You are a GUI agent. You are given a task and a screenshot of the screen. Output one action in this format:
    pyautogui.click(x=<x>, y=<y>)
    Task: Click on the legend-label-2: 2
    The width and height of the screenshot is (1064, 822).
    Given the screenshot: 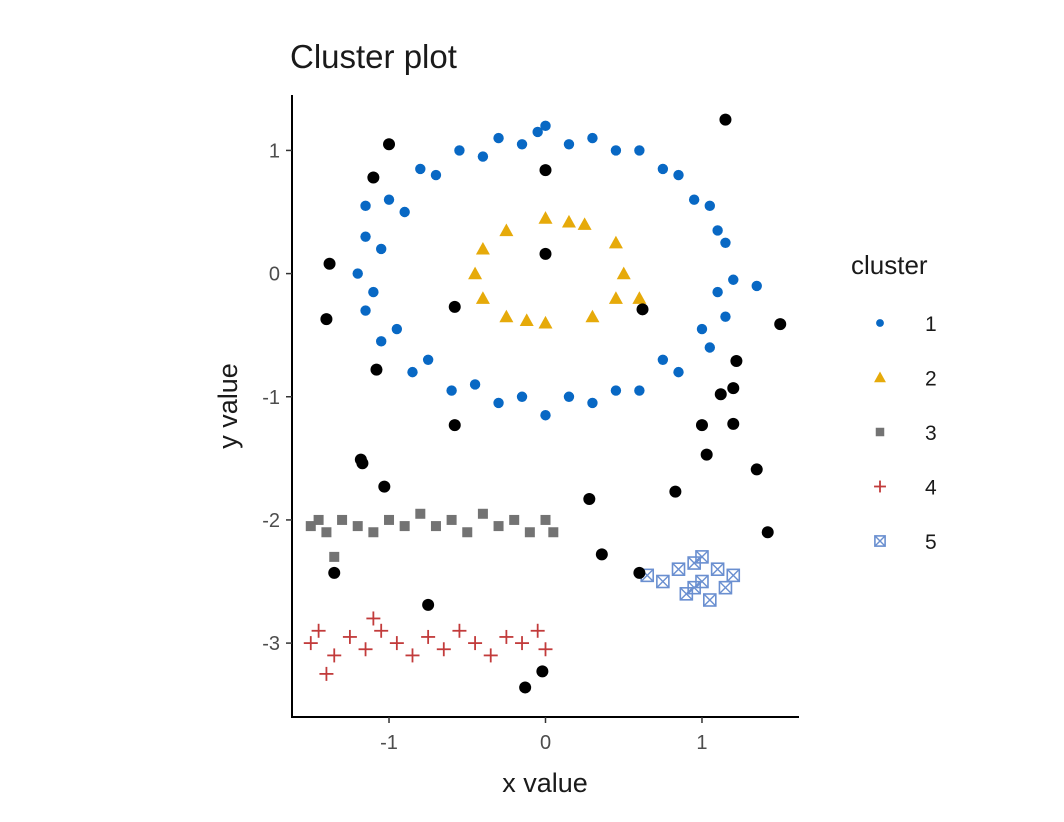 What is the action you would take?
    pyautogui.click(x=931, y=379)
    